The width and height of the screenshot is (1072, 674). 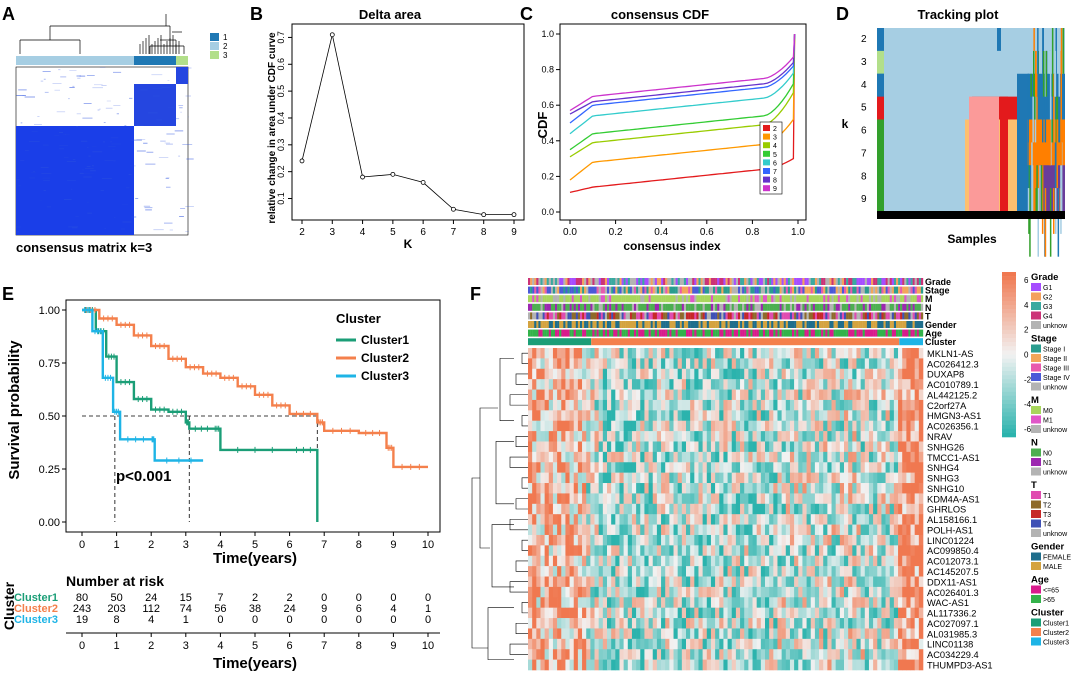 What do you see at coordinates (220, 620) in the screenshot?
I see `risk-count: 0` at bounding box center [220, 620].